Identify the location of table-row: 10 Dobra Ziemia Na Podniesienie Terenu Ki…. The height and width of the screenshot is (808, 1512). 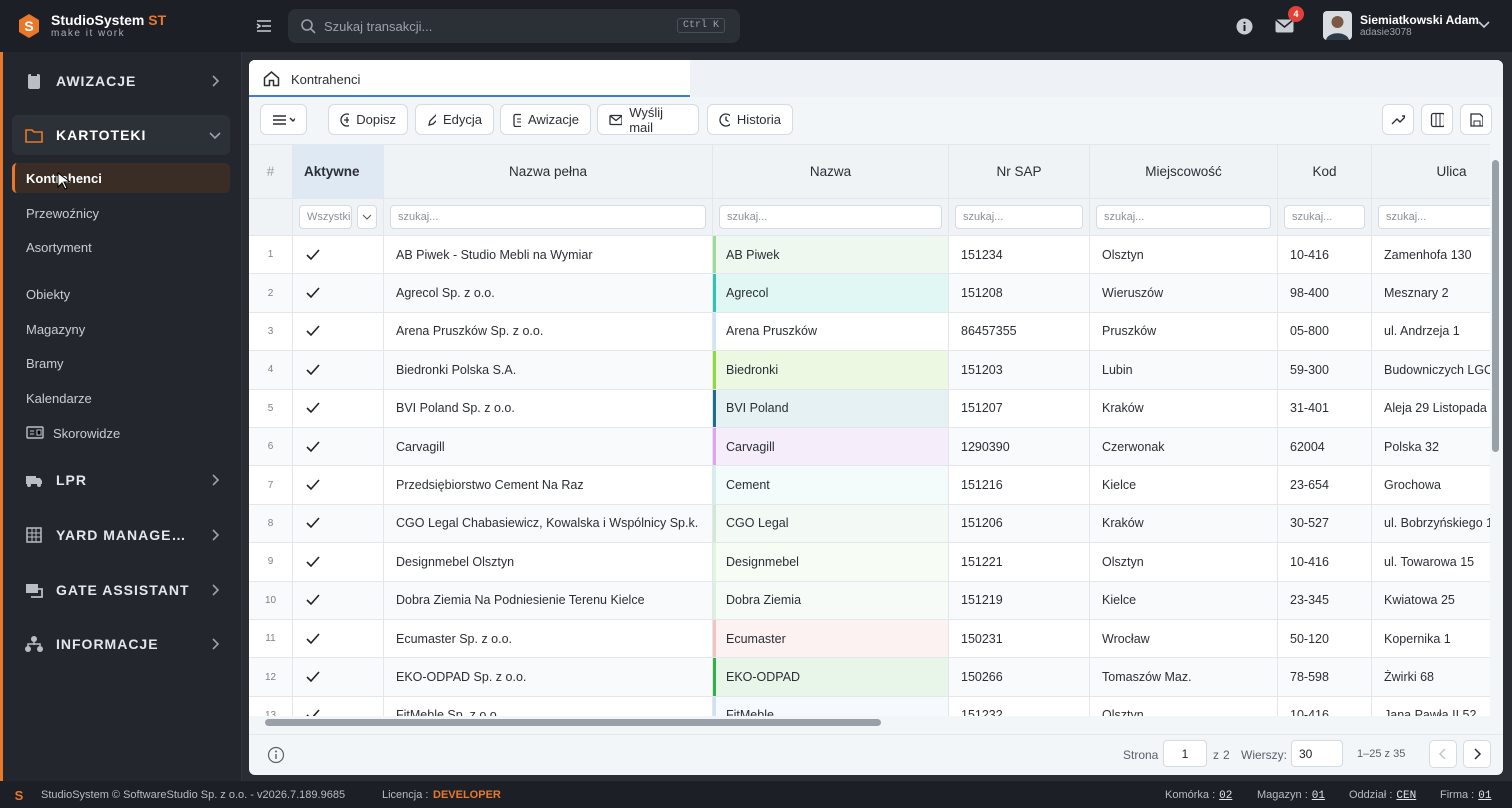
(869, 600).